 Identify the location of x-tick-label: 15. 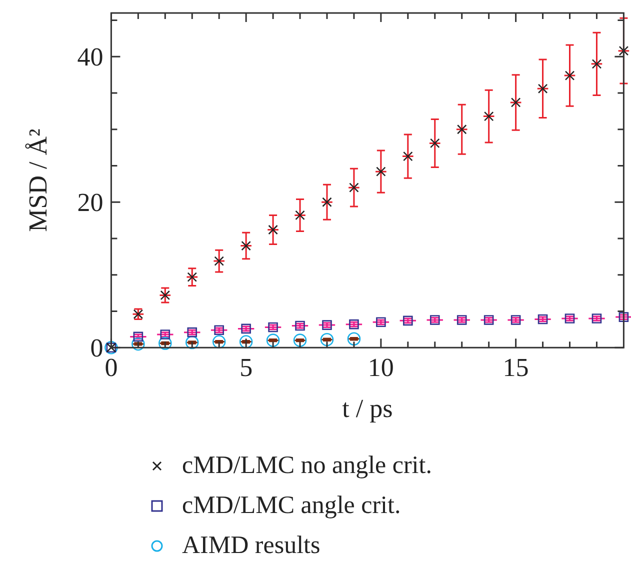
(515, 367).